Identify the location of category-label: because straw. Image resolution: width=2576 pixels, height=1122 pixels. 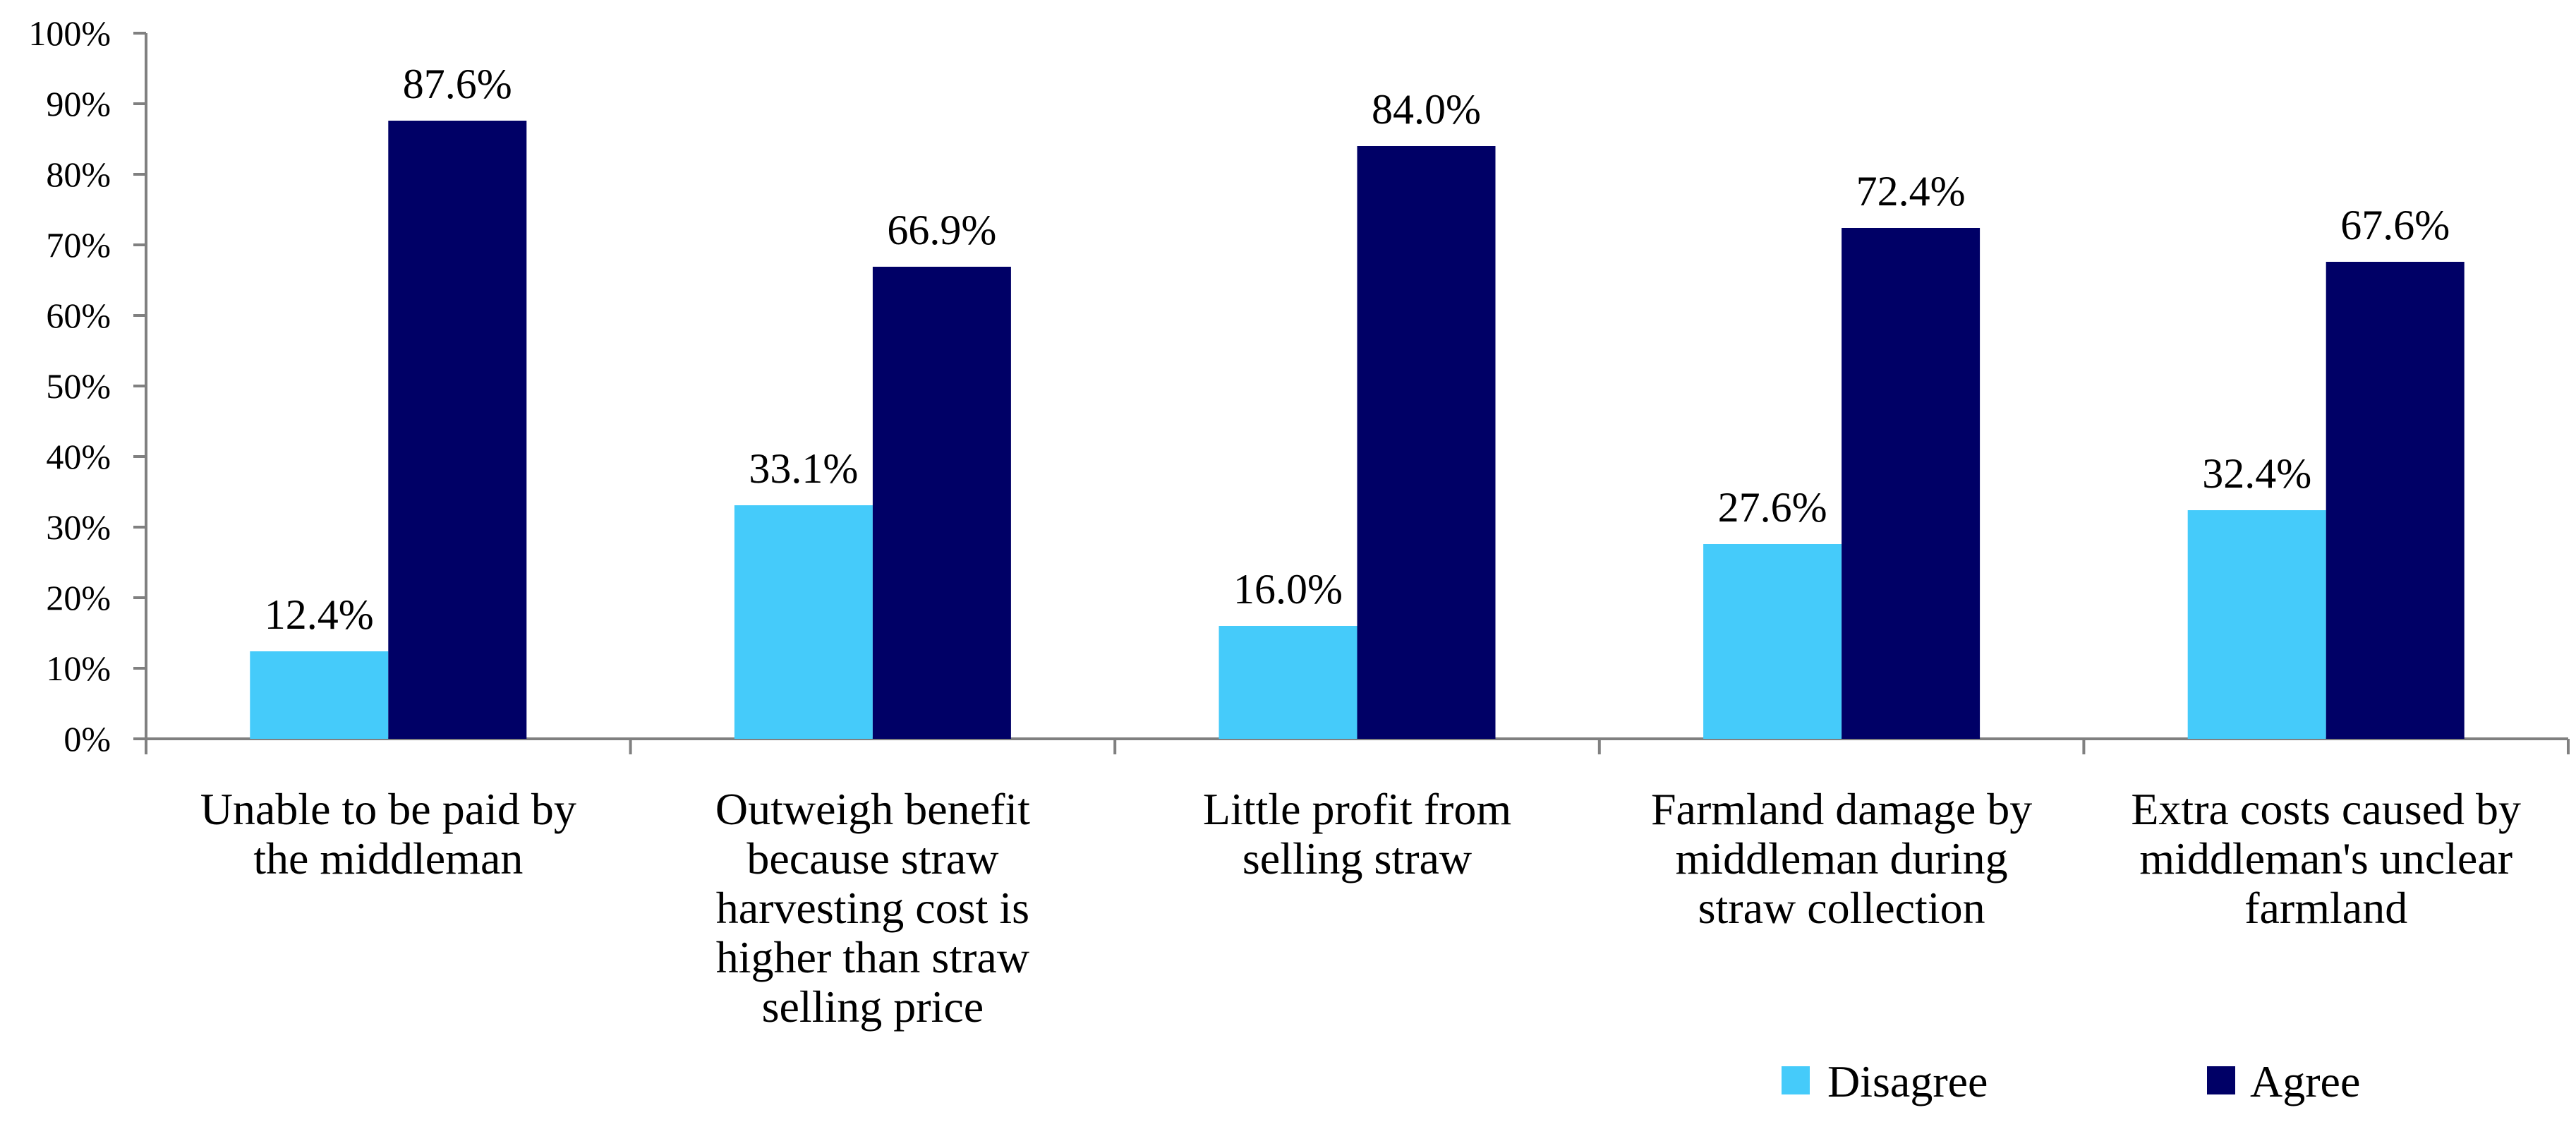
(872, 858).